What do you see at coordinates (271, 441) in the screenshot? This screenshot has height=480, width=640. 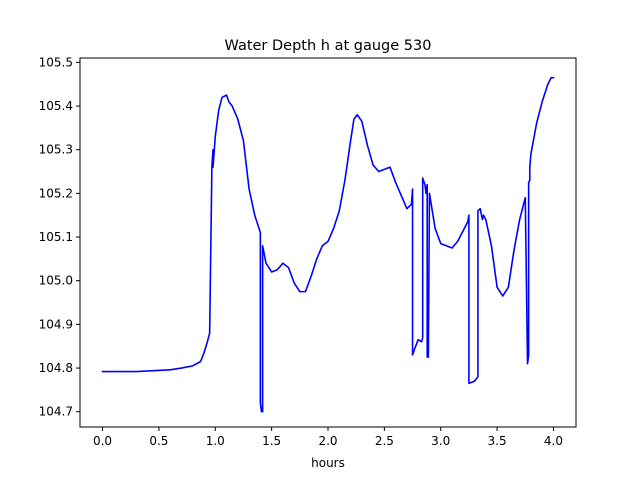 I see `x-tick-label: 1.5` at bounding box center [271, 441].